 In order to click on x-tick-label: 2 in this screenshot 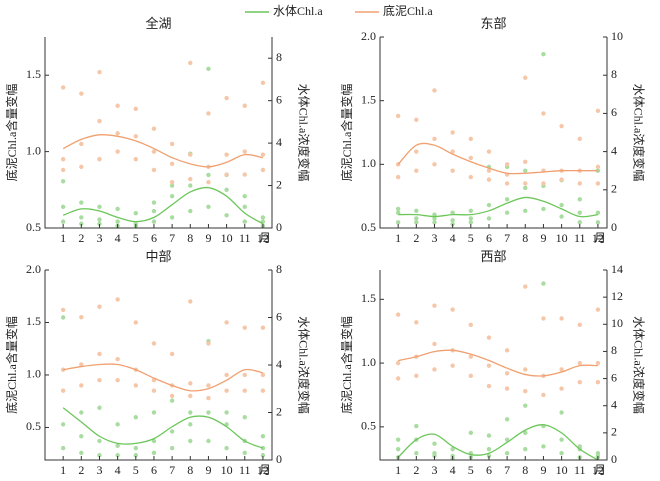, I will do `click(81, 238)`.